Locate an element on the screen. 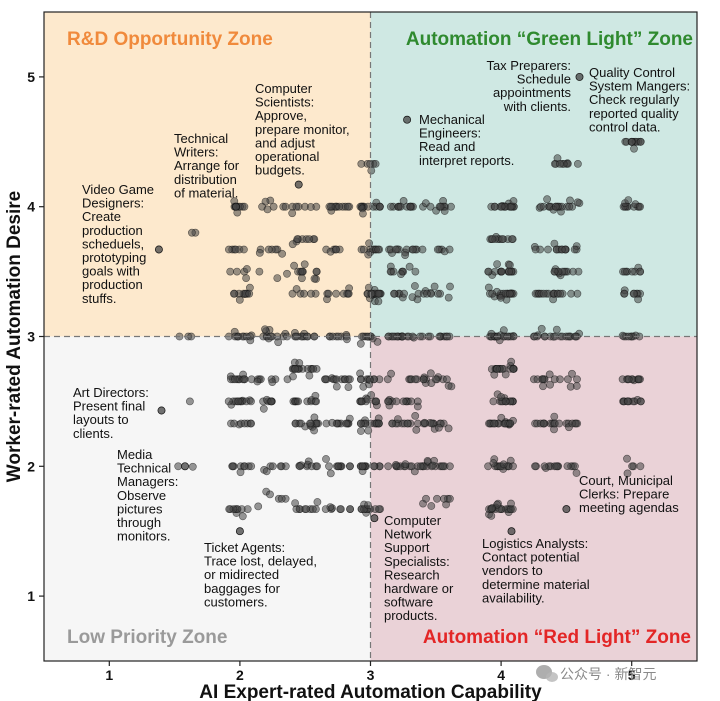 This screenshot has height=701, width=720. annotation-line: distribution is located at coordinates (205, 179).